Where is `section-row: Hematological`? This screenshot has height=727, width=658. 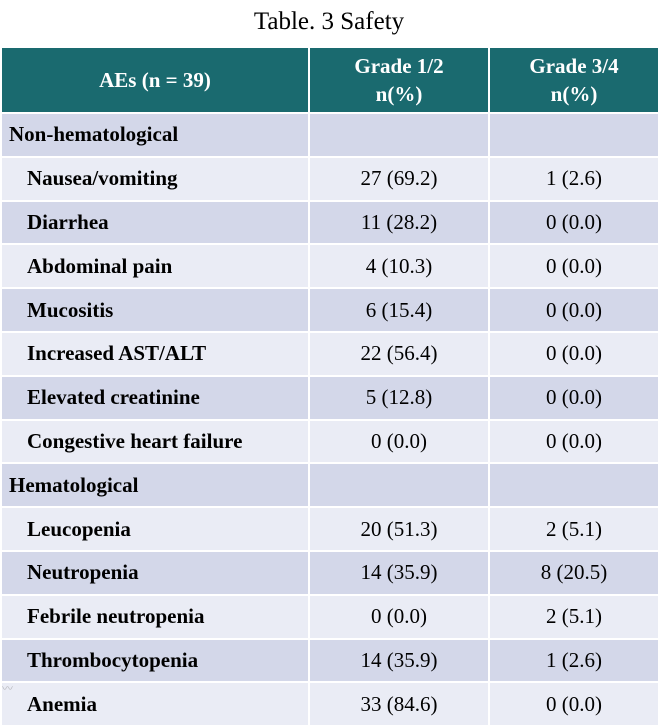
section-row: Hematological is located at coordinates (329, 485).